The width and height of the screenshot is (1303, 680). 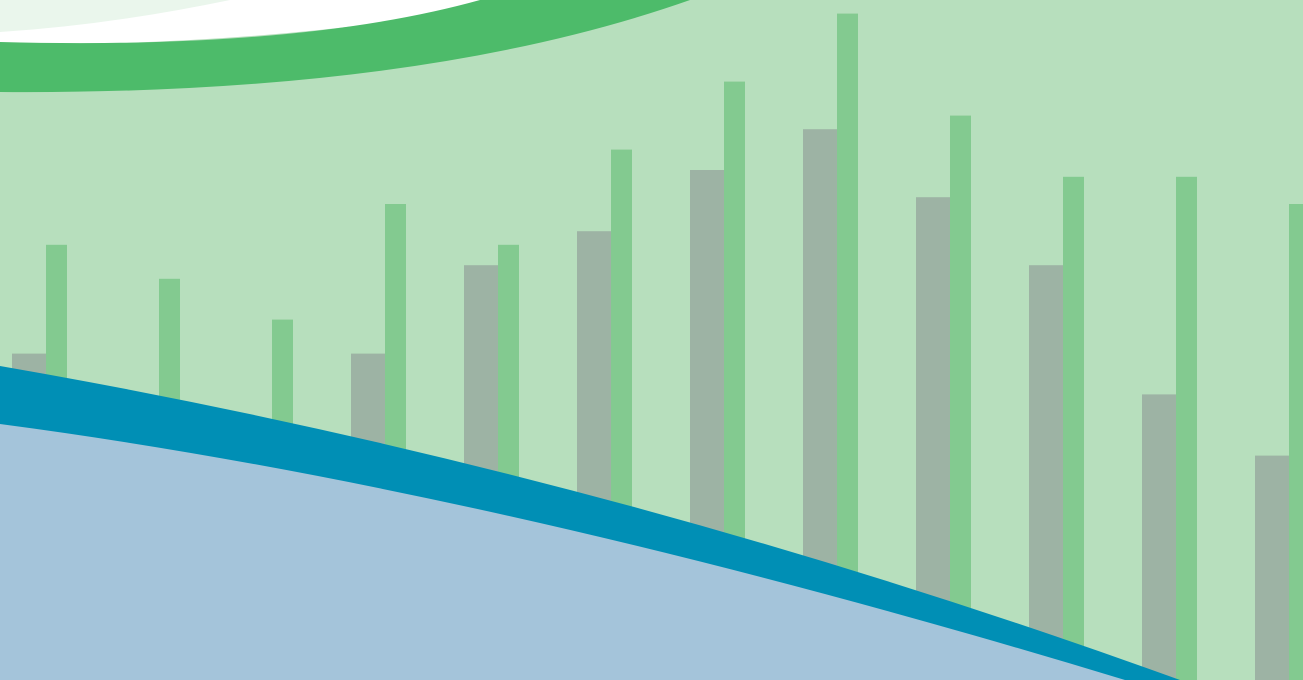 I want to click on top-swoosh-green-band, so click(x=345, y=46).